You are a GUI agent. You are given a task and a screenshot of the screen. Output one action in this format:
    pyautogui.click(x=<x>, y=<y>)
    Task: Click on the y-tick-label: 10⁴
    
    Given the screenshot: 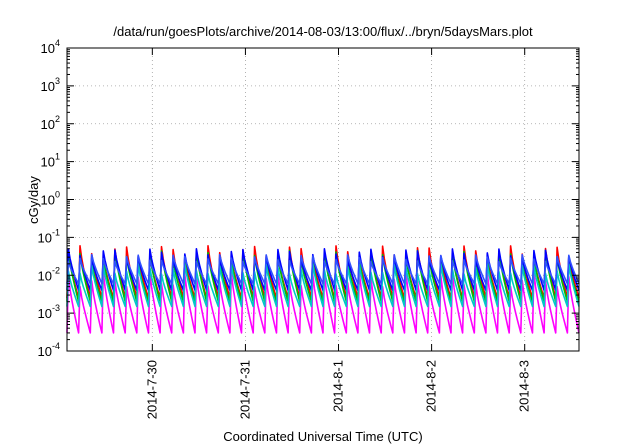 What is the action you would take?
    pyautogui.click(x=50, y=47)
    